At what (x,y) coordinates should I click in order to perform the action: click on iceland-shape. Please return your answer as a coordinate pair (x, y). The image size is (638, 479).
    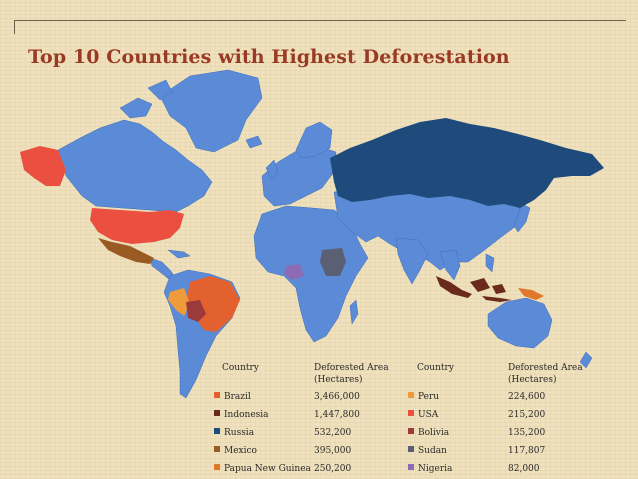
    Looking at the image, I should click on (254, 142).